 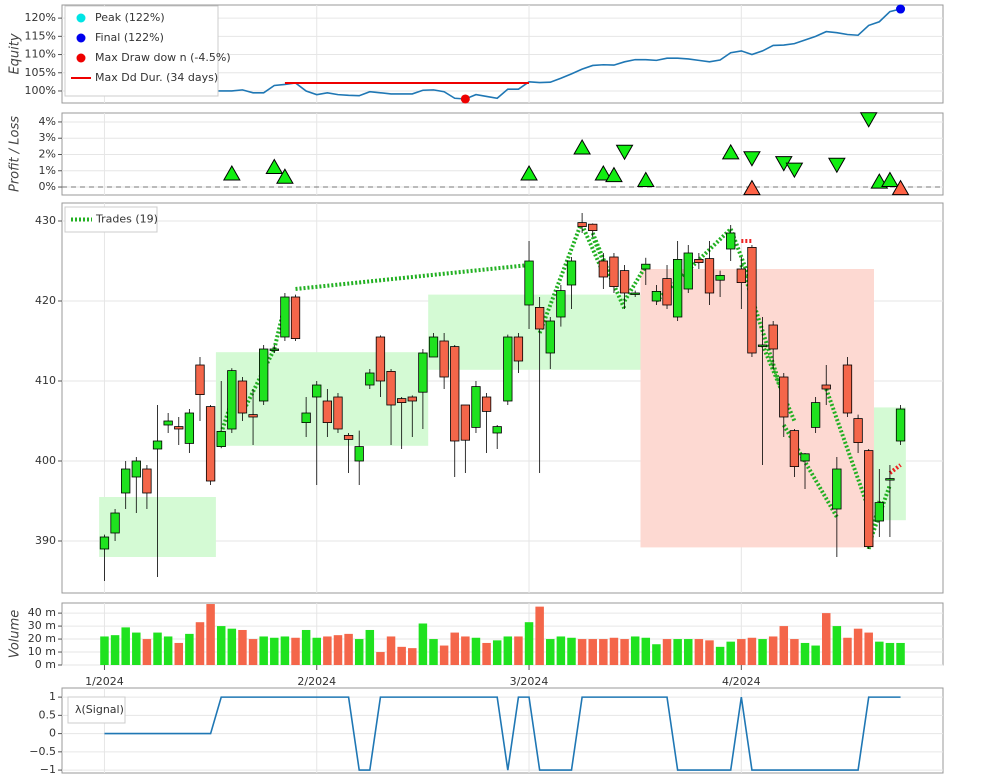 What do you see at coordinates (47, 121) in the screenshot?
I see `y-tick-label: 4%` at bounding box center [47, 121].